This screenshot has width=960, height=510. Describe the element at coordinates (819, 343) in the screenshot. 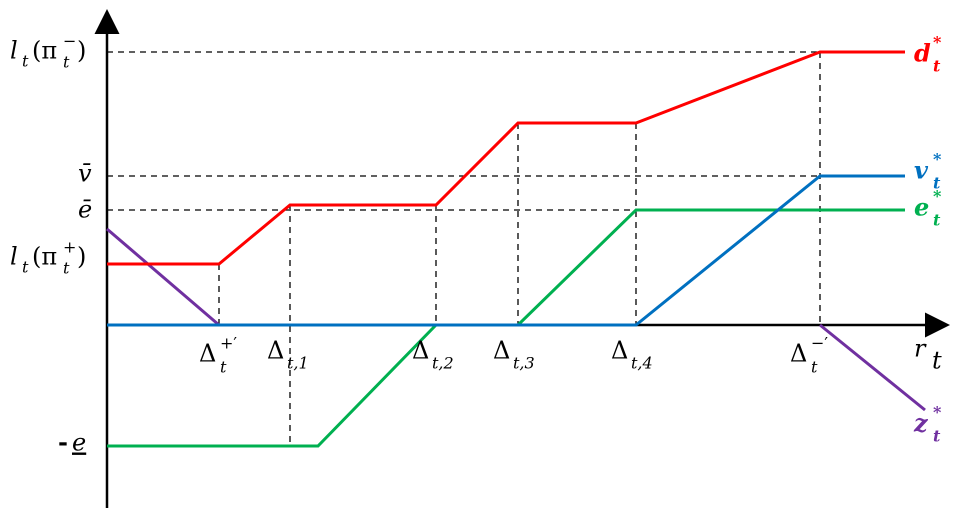

I see `label: −′` at that location.